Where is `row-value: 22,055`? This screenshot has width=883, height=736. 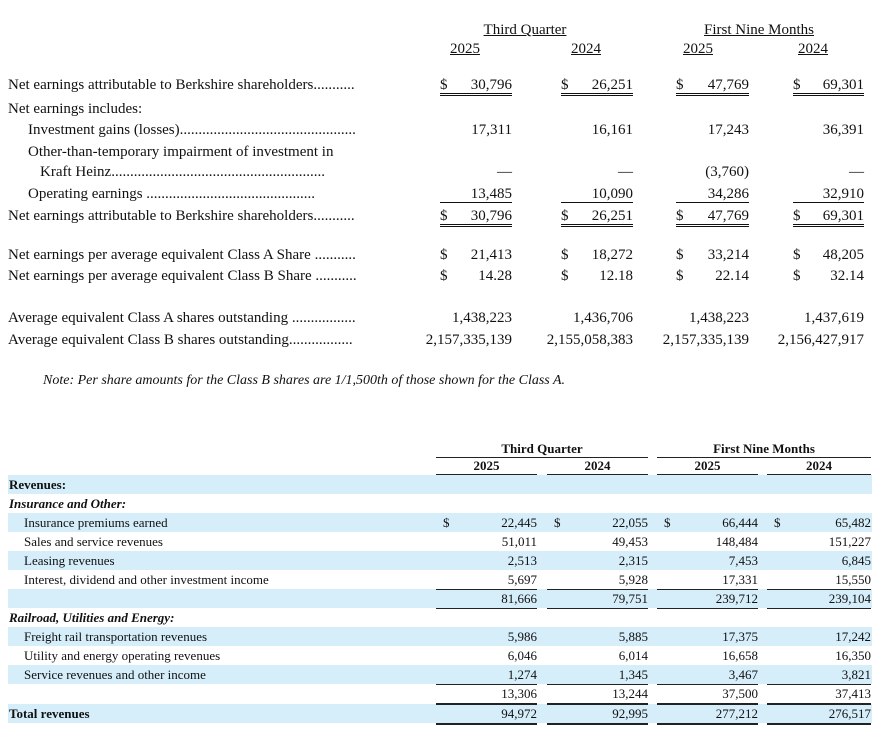
row-value: 22,055 is located at coordinates (630, 522).